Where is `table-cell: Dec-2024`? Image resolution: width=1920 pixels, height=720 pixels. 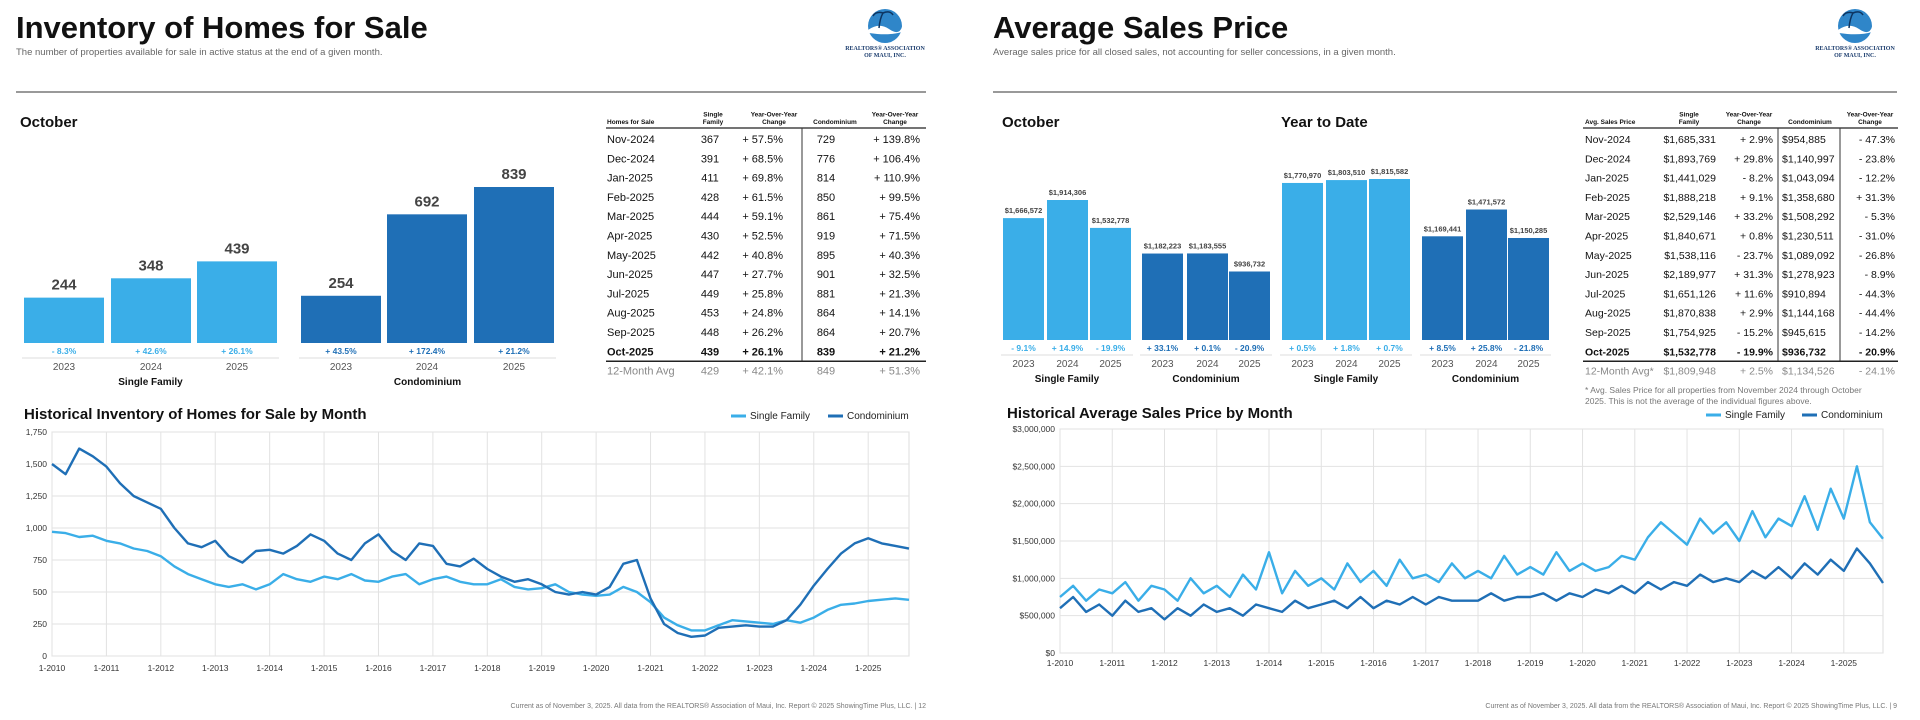 table-cell: Dec-2024 is located at coordinates (631, 159).